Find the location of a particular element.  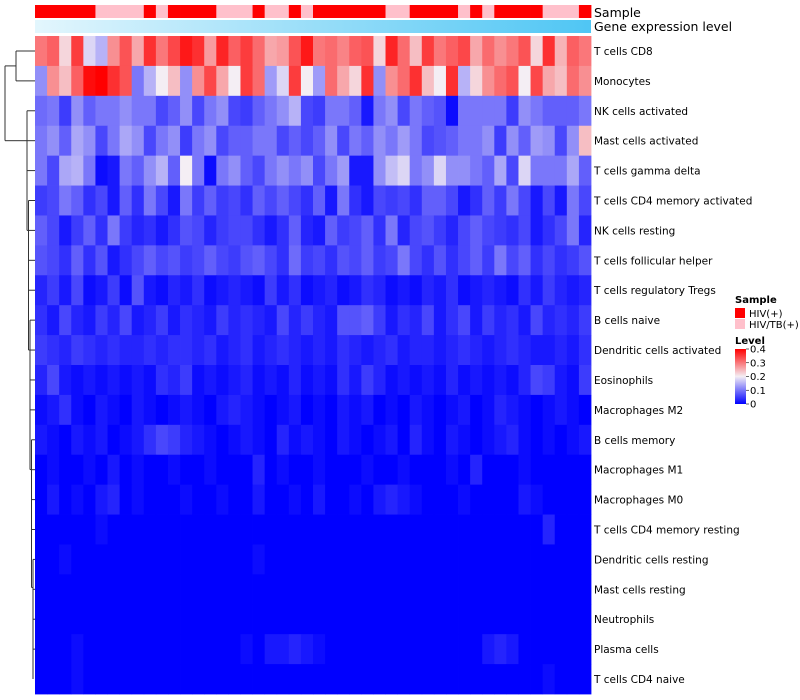

legend-level-title: Level is located at coordinates (750, 341).